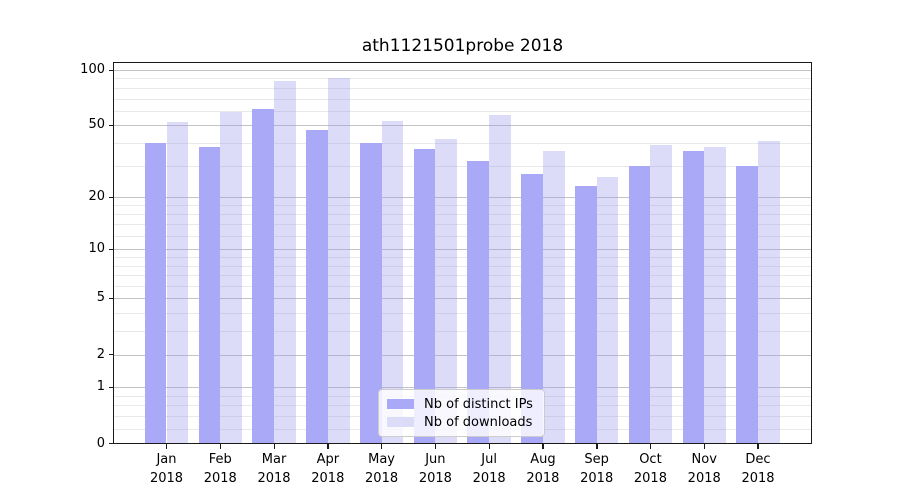 The width and height of the screenshot is (900, 500). What do you see at coordinates (209, 295) in the screenshot?
I see `bar-distinct-ips-feb` at bounding box center [209, 295].